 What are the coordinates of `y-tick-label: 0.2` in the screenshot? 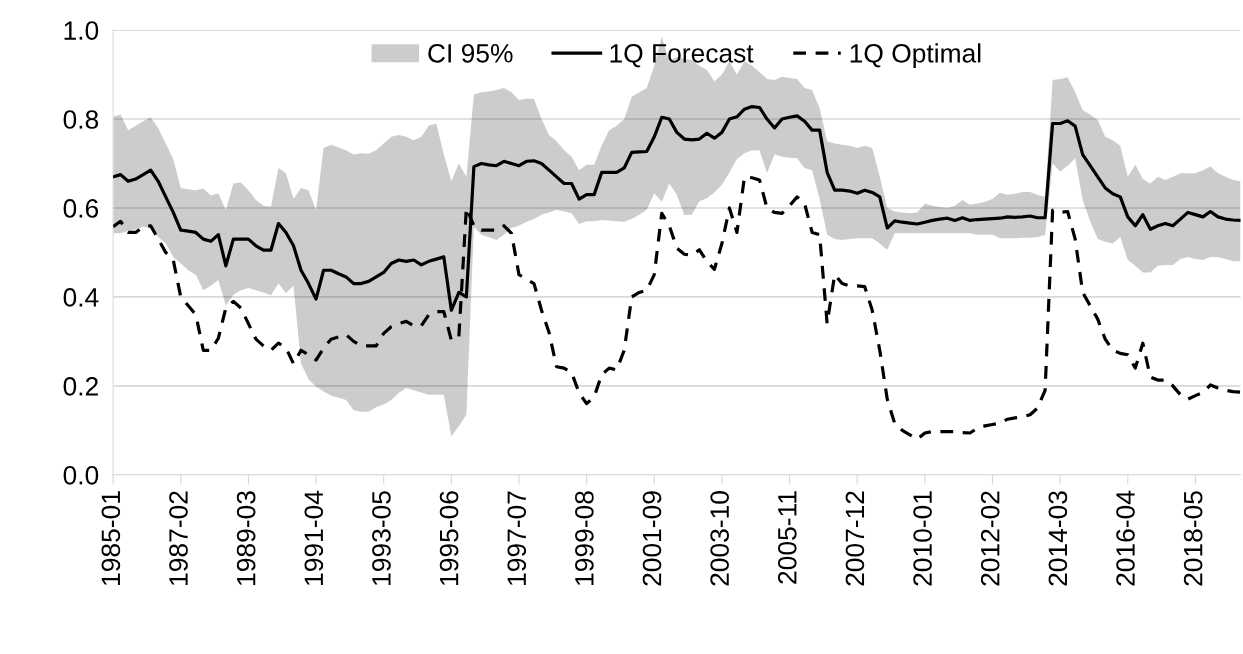 It's located at (80, 386).